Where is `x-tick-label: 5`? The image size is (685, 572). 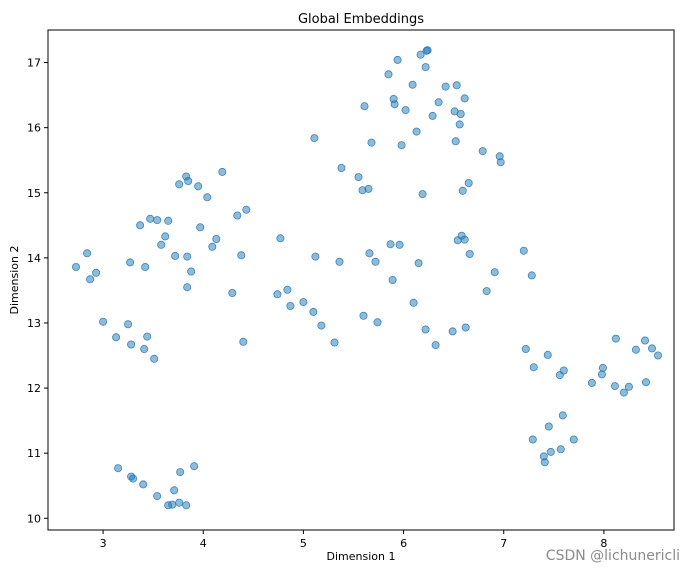 x-tick-label: 5 is located at coordinates (303, 543).